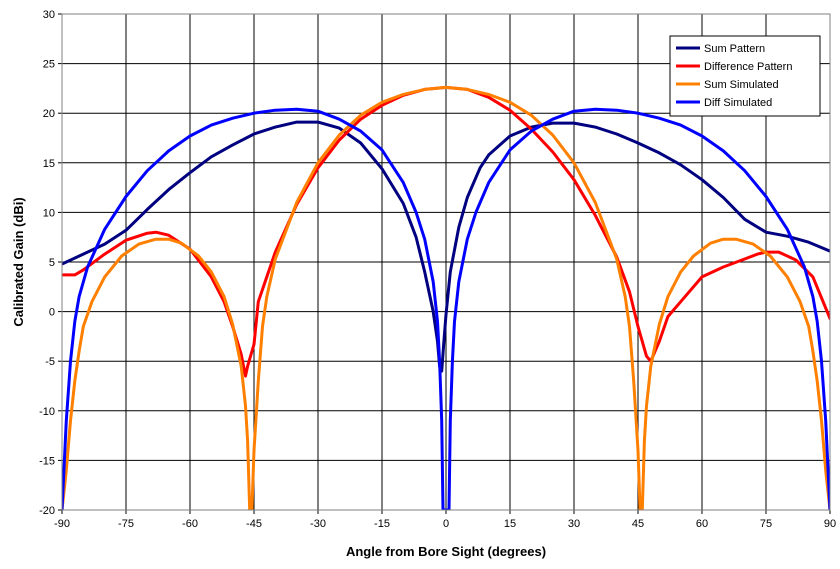  I want to click on x-tick-label: -90, so click(62, 524).